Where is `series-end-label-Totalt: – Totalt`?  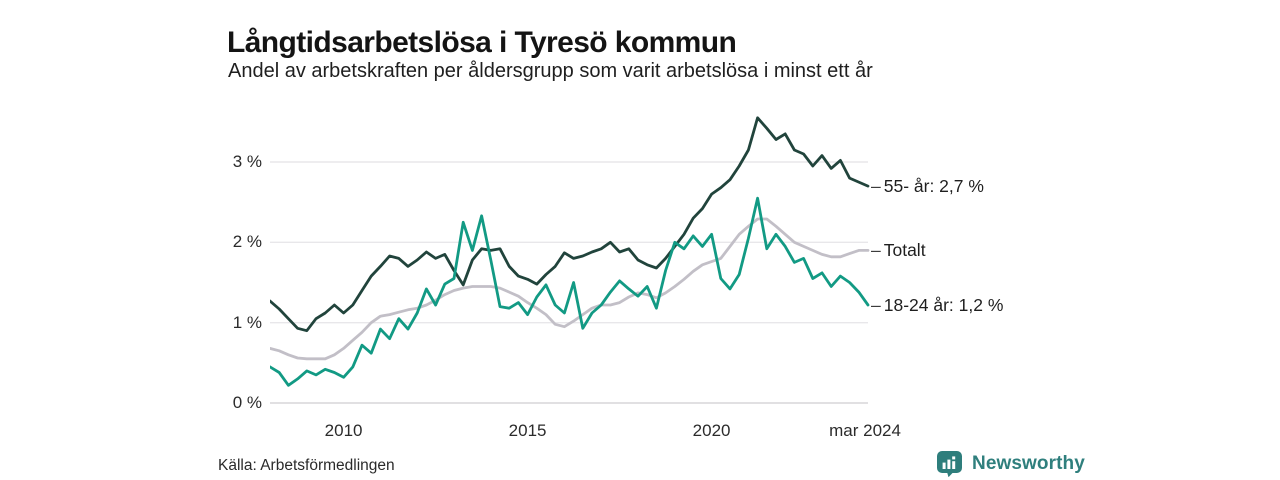
series-end-label-Totalt: – Totalt is located at coordinates (898, 250).